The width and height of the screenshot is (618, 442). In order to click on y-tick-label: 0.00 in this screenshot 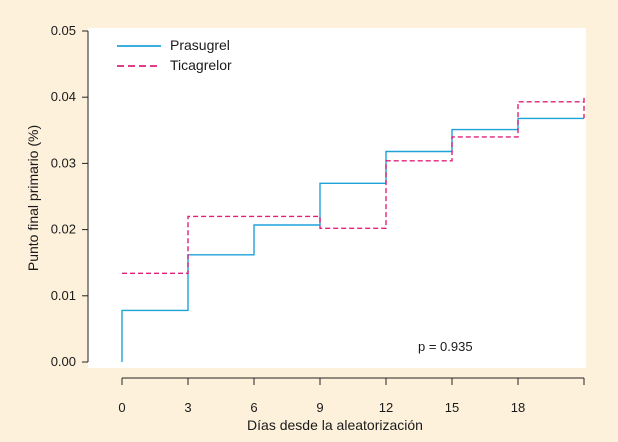, I will do `click(63, 361)`.